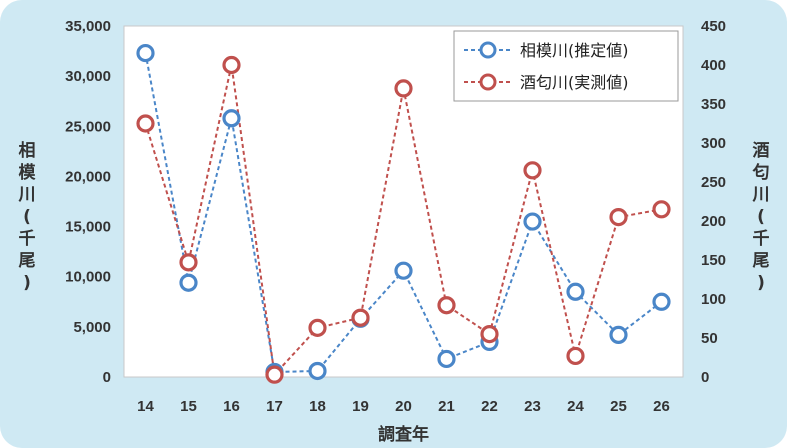  I want to click on x-tick-label: 14, so click(145, 406).